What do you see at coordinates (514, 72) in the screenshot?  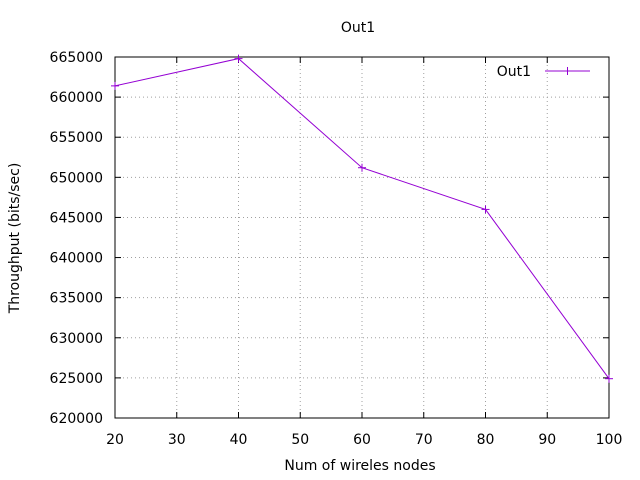 I see `legend-label-out1: Out1` at bounding box center [514, 72].